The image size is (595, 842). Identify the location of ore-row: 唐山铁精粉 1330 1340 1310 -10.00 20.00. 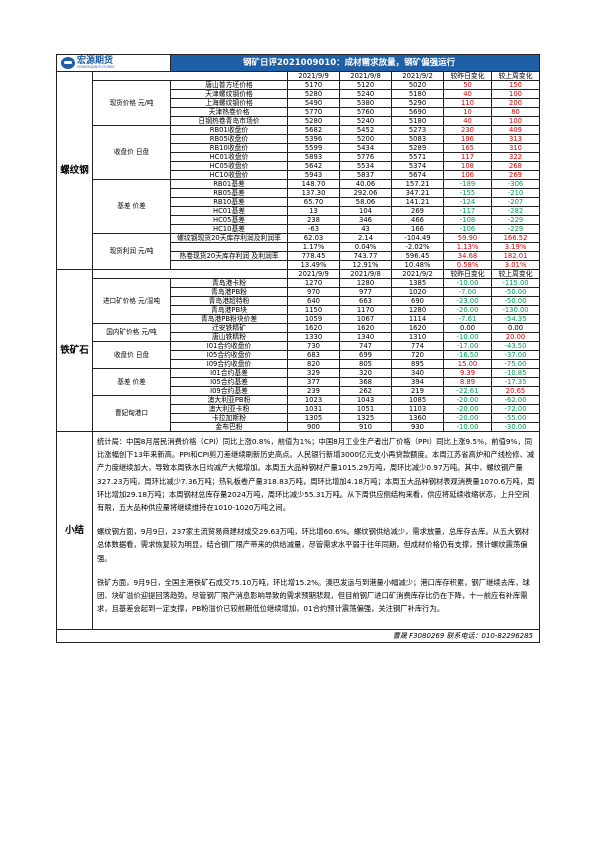
(299, 337).